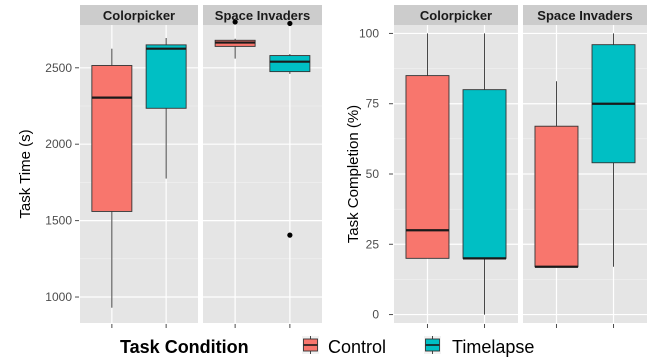 The image size is (654, 361). Describe the element at coordinates (58, 297) in the screenshot. I see `y-tick-label: 1000` at that location.